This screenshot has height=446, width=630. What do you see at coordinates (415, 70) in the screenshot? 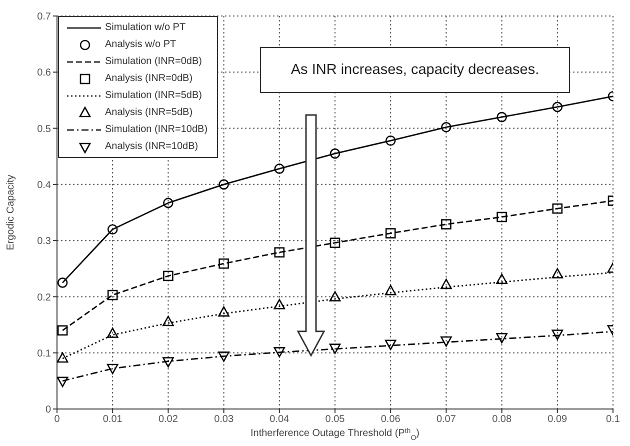
I see `note-box: As INR increases, capacity decreases.` at bounding box center [415, 70].